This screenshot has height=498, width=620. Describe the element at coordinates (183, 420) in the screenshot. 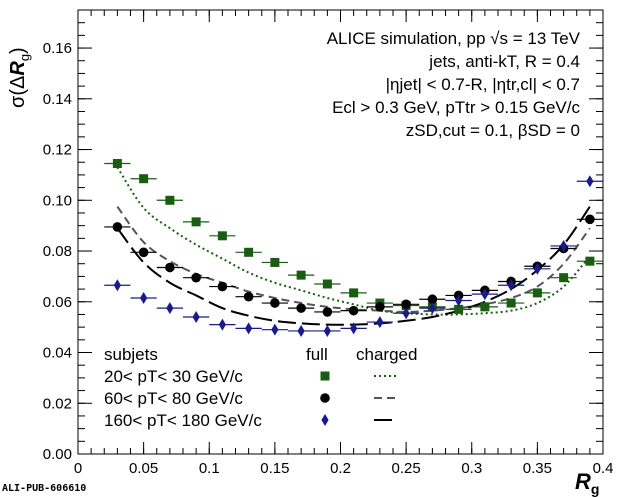

I see `legend-label-3: 160< pT< 180 GeV/c` at that location.